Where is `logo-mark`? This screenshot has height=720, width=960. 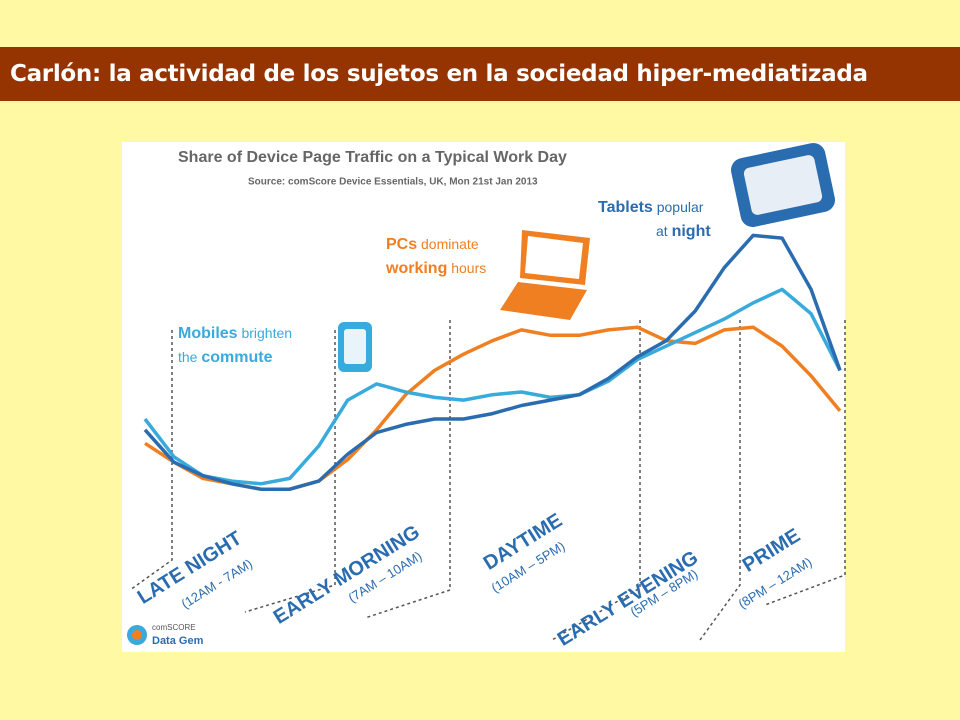
logo-mark is located at coordinates (137, 635).